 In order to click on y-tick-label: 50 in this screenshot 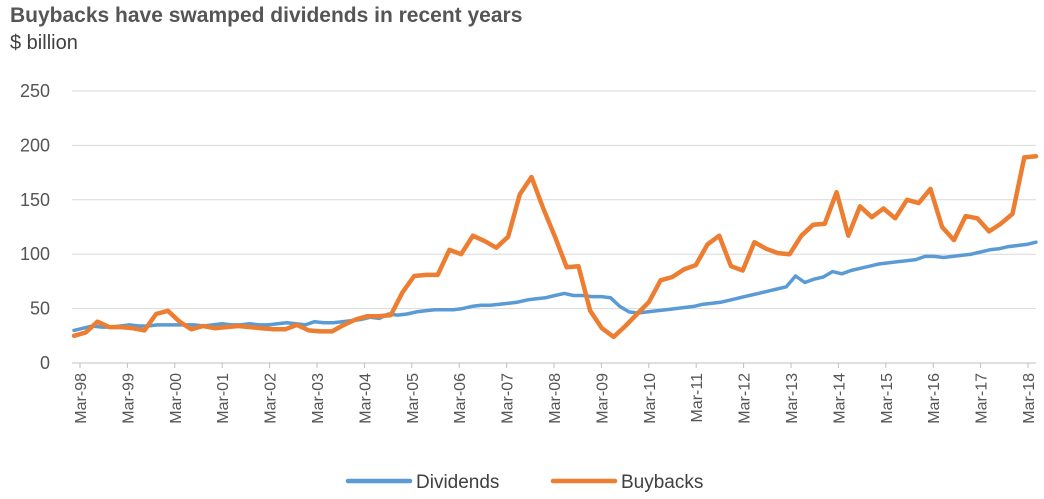, I will do `click(40, 309)`.